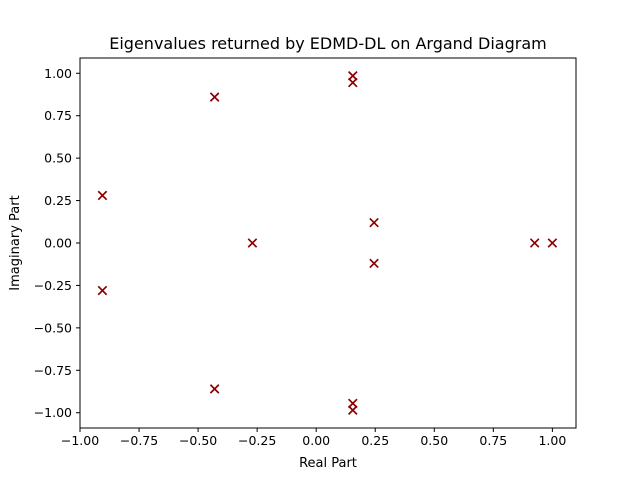 The image size is (640, 480). What do you see at coordinates (434, 440) in the screenshot?
I see `x-tick-label: 0.50` at bounding box center [434, 440].